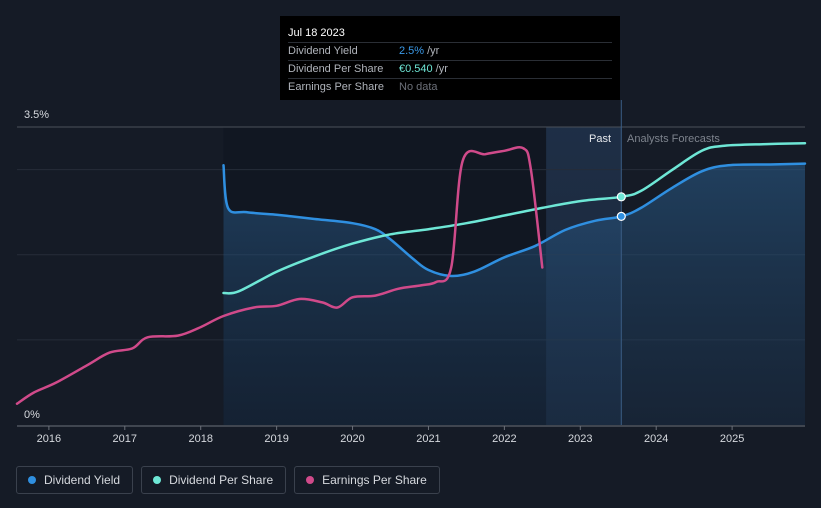 This screenshot has width=821, height=508. What do you see at coordinates (428, 439) in the screenshot?
I see `x-tick-label: 2021` at bounding box center [428, 439].